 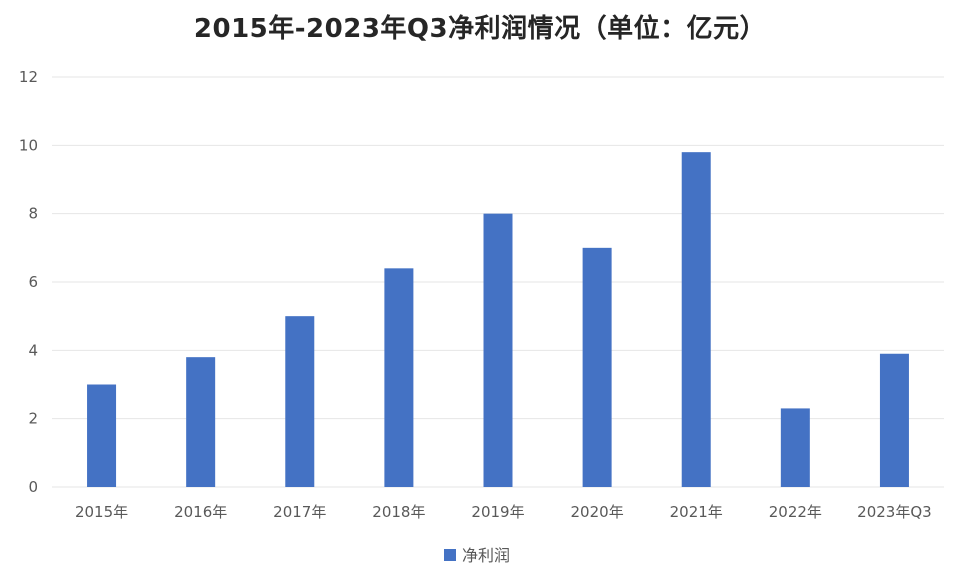 I want to click on y-tick-label: 10, so click(x=28, y=145).